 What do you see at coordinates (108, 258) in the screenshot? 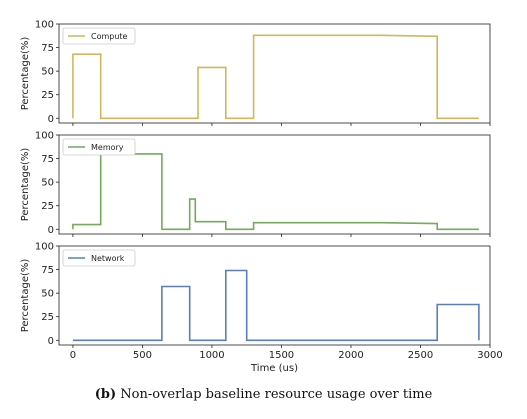
I see `legend-label: Network` at bounding box center [108, 258].